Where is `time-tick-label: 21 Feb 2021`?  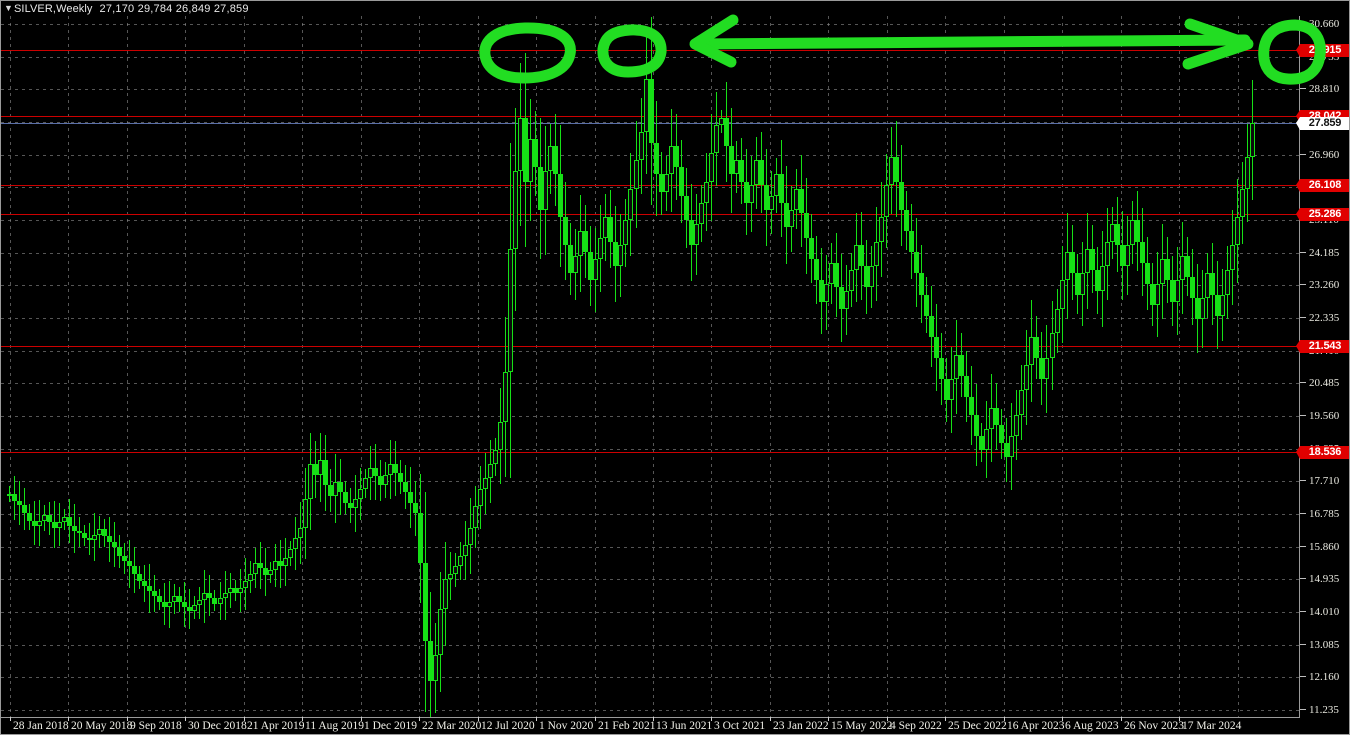
time-tick-label: 21 Feb 2021 is located at coordinates (627, 726).